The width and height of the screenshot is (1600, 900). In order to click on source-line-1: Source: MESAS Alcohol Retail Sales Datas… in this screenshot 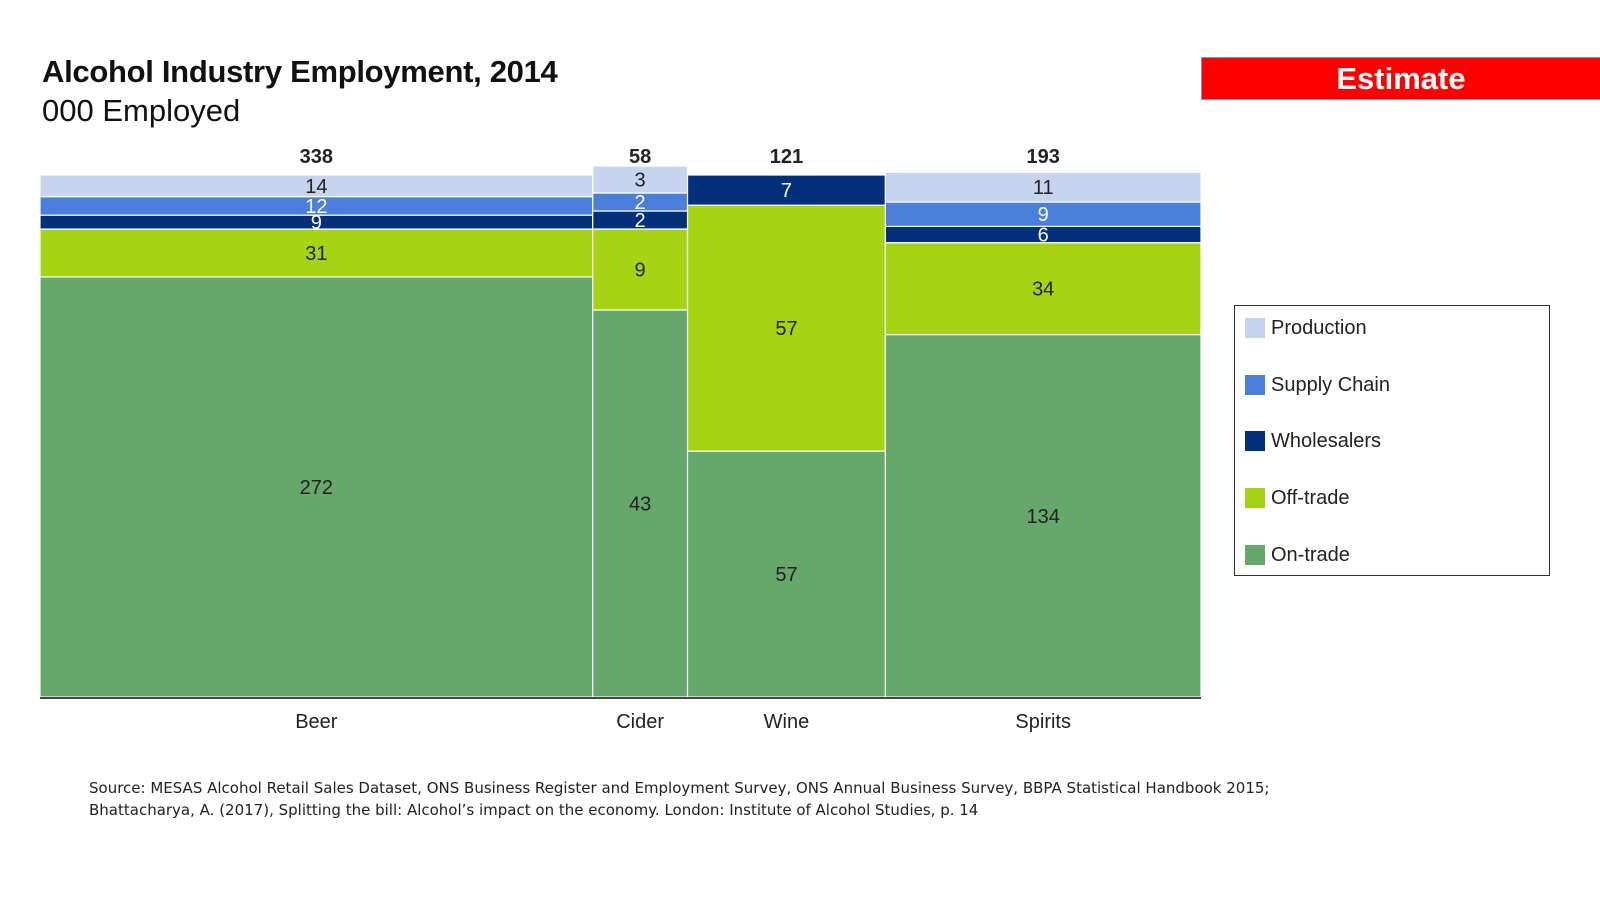, I will do `click(679, 788)`.